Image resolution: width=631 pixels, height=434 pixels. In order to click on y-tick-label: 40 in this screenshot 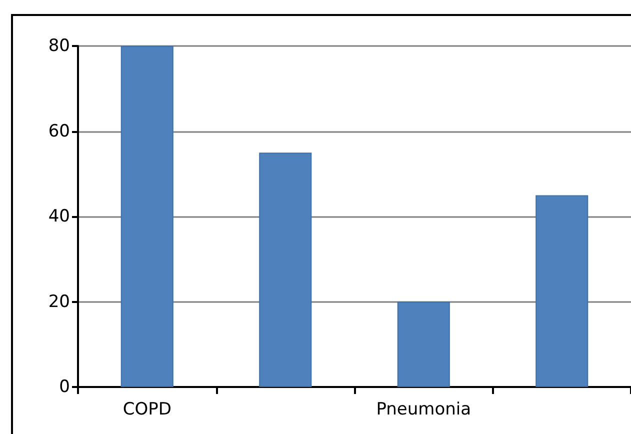, I will do `click(59, 216)`.